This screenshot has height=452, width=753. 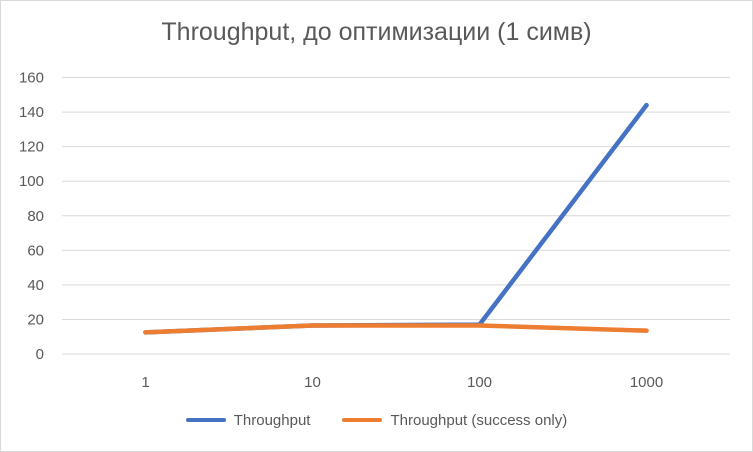 I want to click on legend-label-throughput: Throughput, so click(x=272, y=420).